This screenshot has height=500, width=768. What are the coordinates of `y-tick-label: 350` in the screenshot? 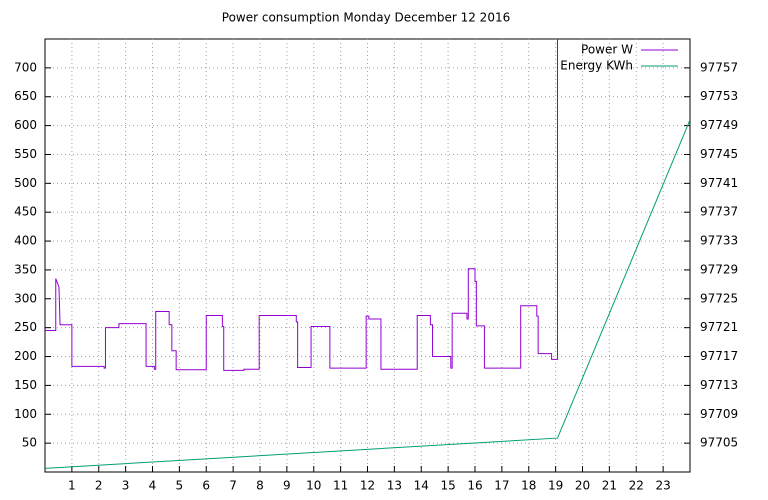 It's located at (25, 269).